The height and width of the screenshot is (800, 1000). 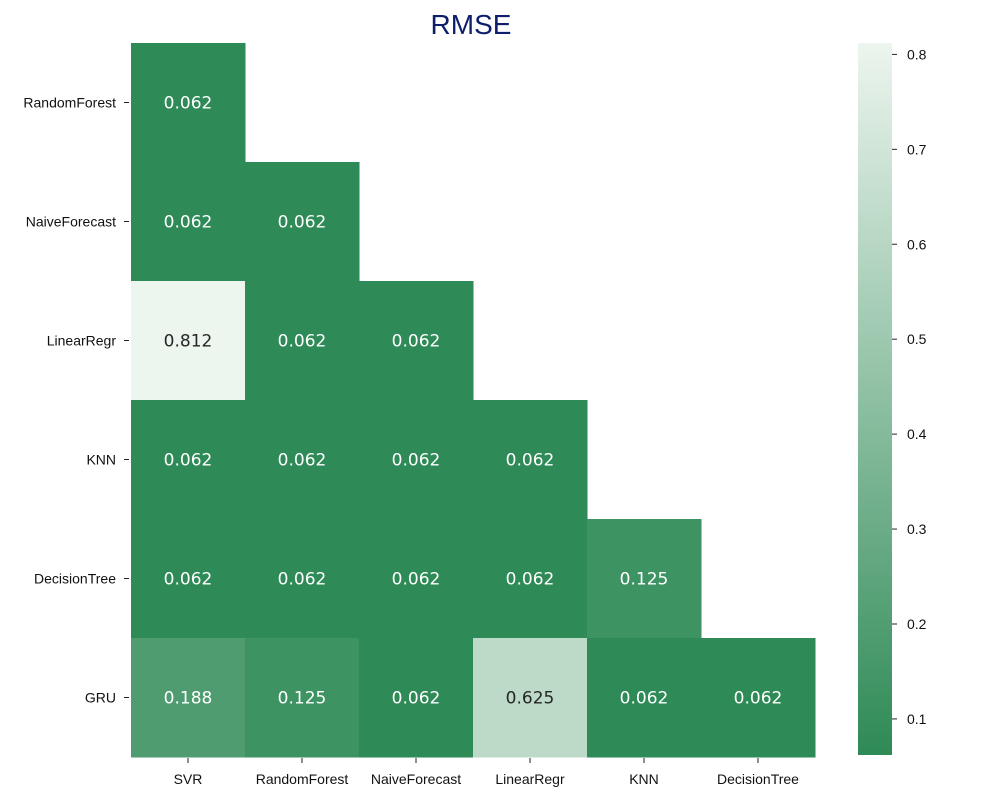 What do you see at coordinates (530, 779) in the screenshot?
I see `x-tick-label: LinearRegr` at bounding box center [530, 779].